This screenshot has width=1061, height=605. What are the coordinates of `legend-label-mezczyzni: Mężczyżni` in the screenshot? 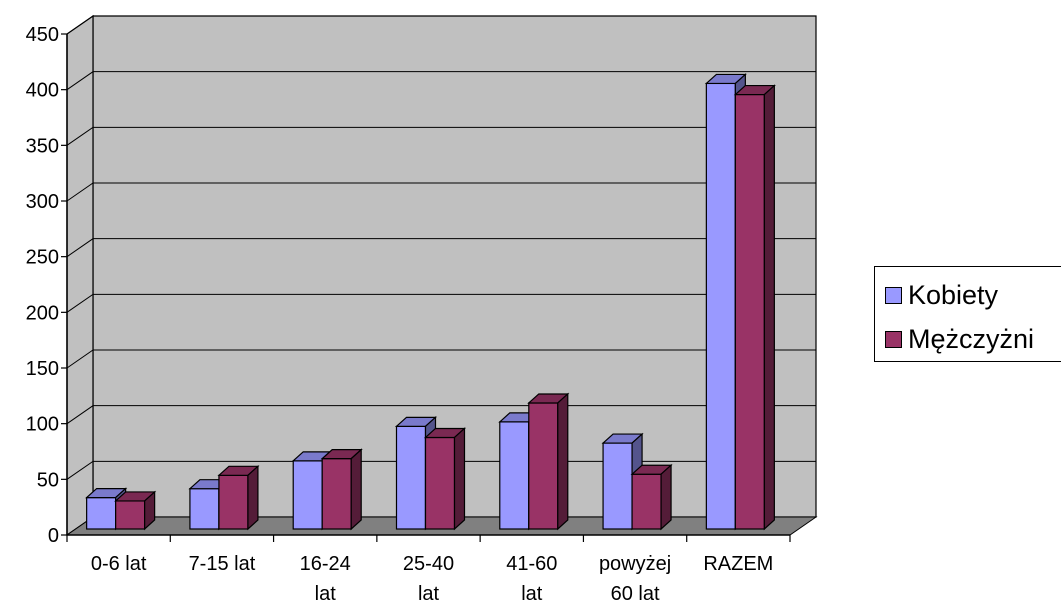 It's located at (971, 338).